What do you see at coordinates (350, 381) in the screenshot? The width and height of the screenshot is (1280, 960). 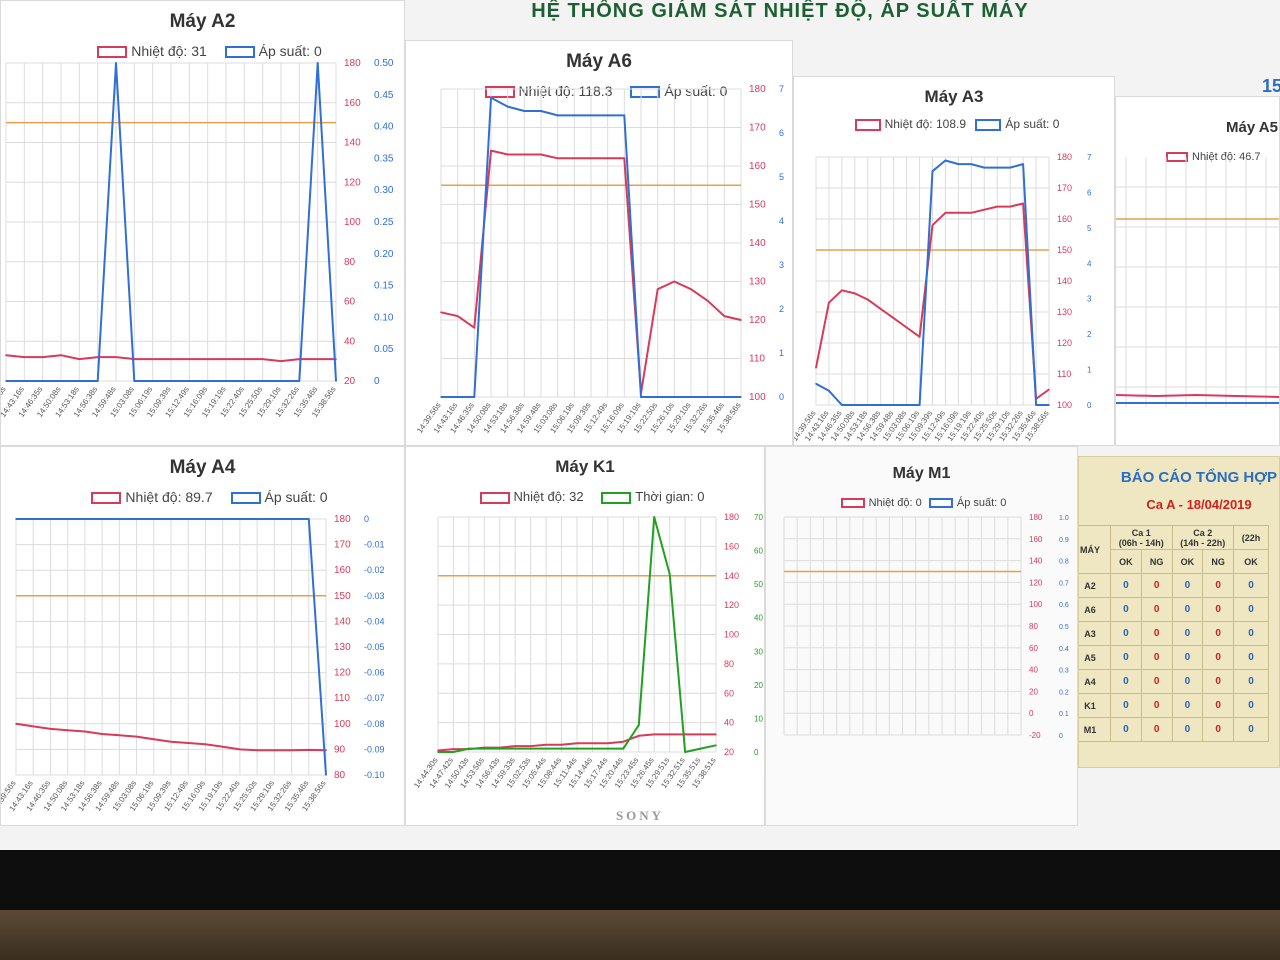 I see `temp-axis-tick: 20` at bounding box center [350, 381].